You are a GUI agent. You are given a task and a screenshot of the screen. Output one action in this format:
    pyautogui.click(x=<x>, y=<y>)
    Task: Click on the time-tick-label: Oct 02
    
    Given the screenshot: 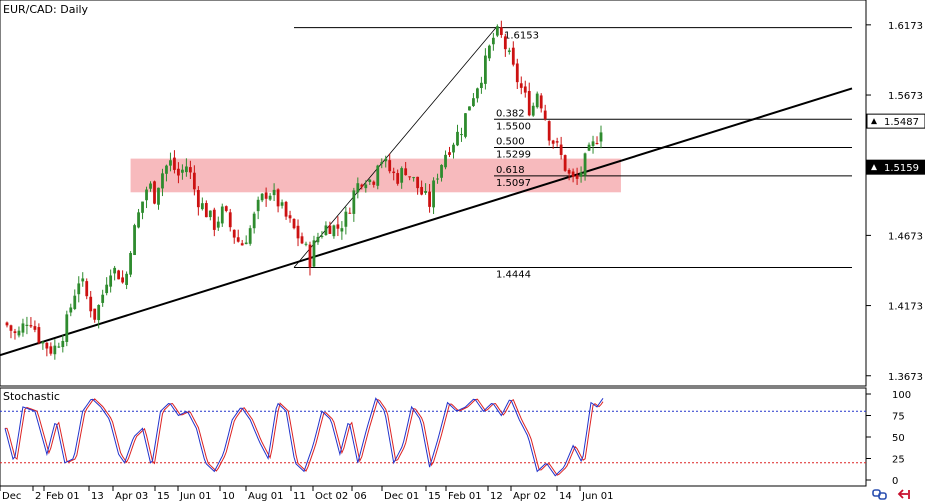 What is the action you would take?
    pyautogui.click(x=331, y=496)
    